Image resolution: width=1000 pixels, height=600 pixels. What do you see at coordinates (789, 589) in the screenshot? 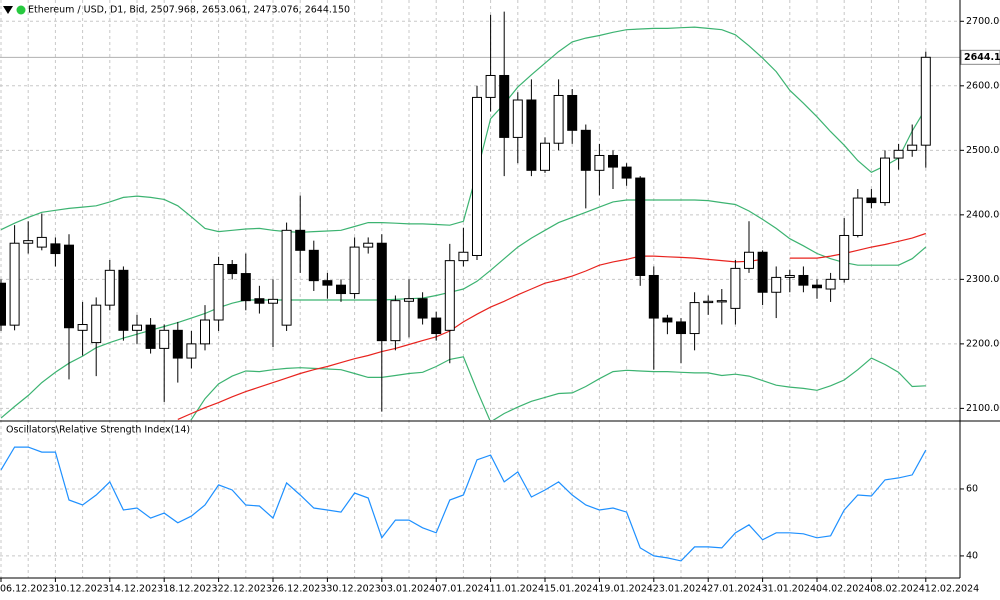
I see `x-tick-label: 31.01.2024` at bounding box center [789, 589].